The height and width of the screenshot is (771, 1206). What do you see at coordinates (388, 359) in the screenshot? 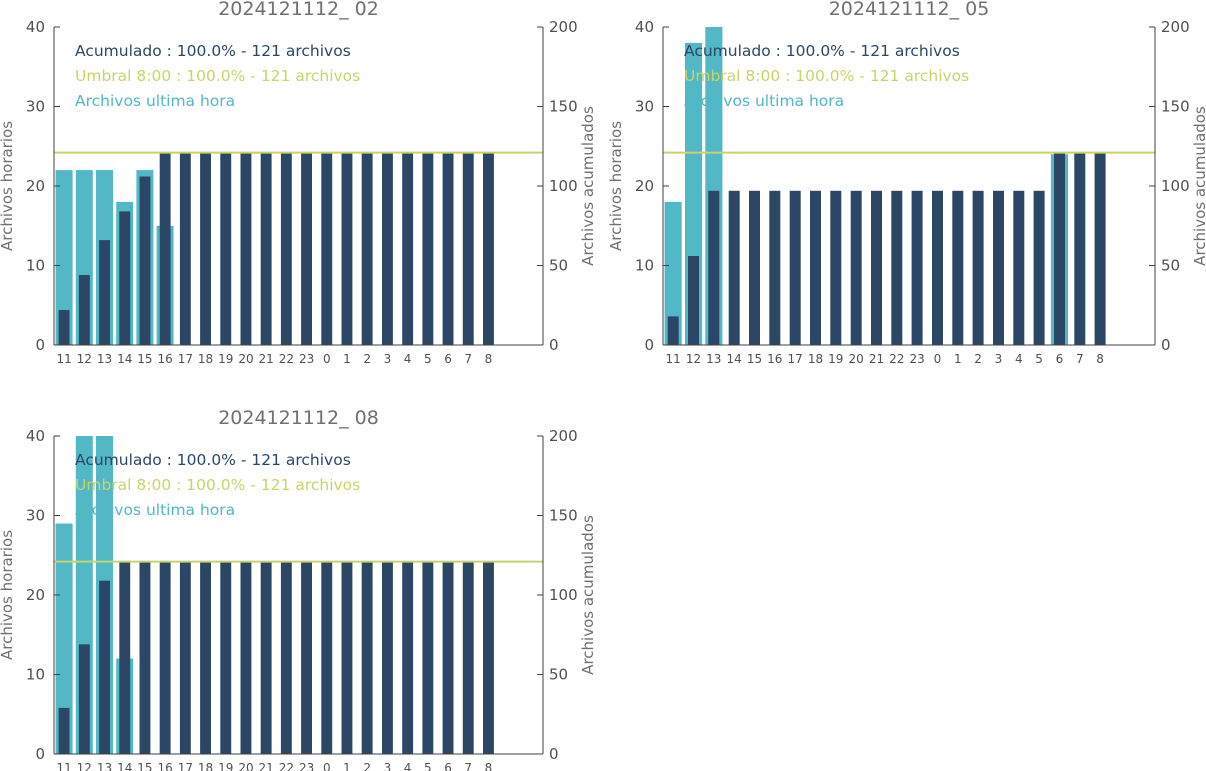
I see `x-tick-label: 3` at bounding box center [388, 359].